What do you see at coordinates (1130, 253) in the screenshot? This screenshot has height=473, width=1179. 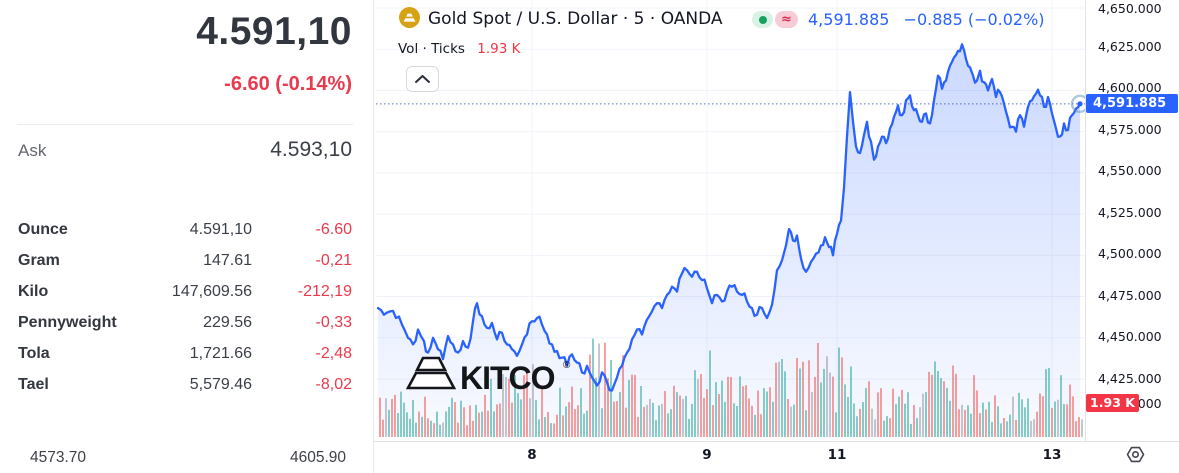 I see `y-axis-tick-label: 4,500.000` at bounding box center [1130, 253].